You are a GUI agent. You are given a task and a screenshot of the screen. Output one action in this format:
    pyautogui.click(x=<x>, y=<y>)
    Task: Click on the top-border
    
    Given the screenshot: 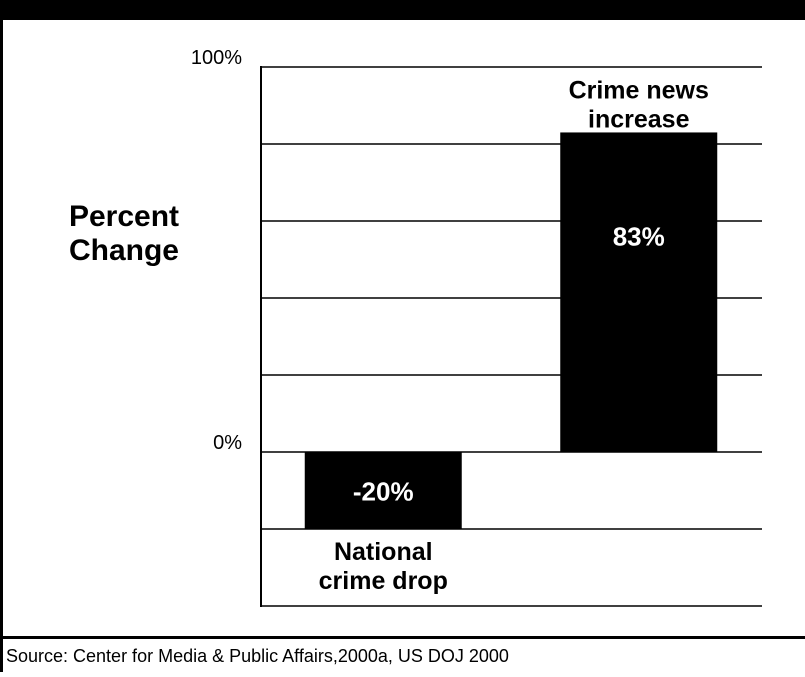 What is the action you would take?
    pyautogui.click(x=402, y=10)
    